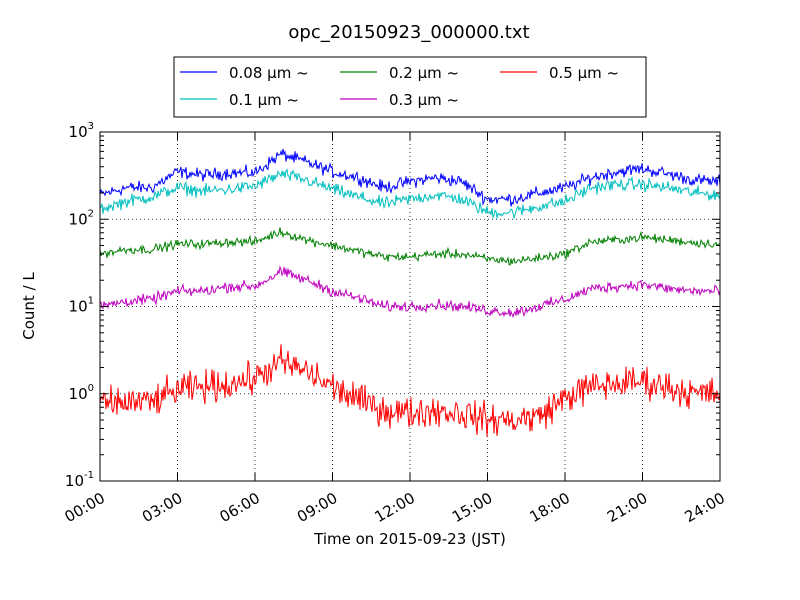  Describe the element at coordinates (409, 539) in the screenshot. I see `x-axis-label: Time on 2015-09-23 (JST)` at that location.